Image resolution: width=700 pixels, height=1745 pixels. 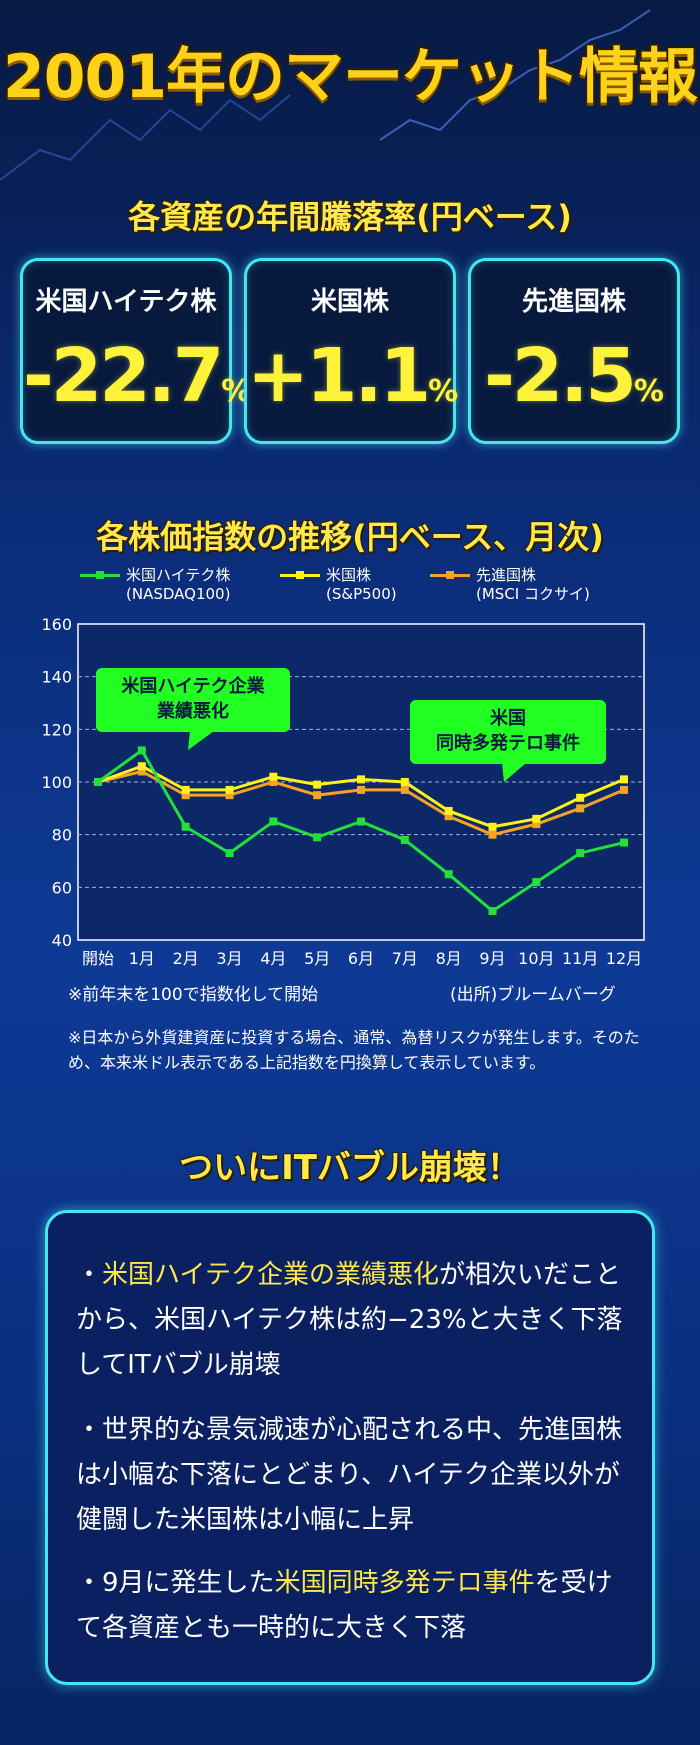 I want to click on x-tick-label: 5月, so click(x=317, y=958).